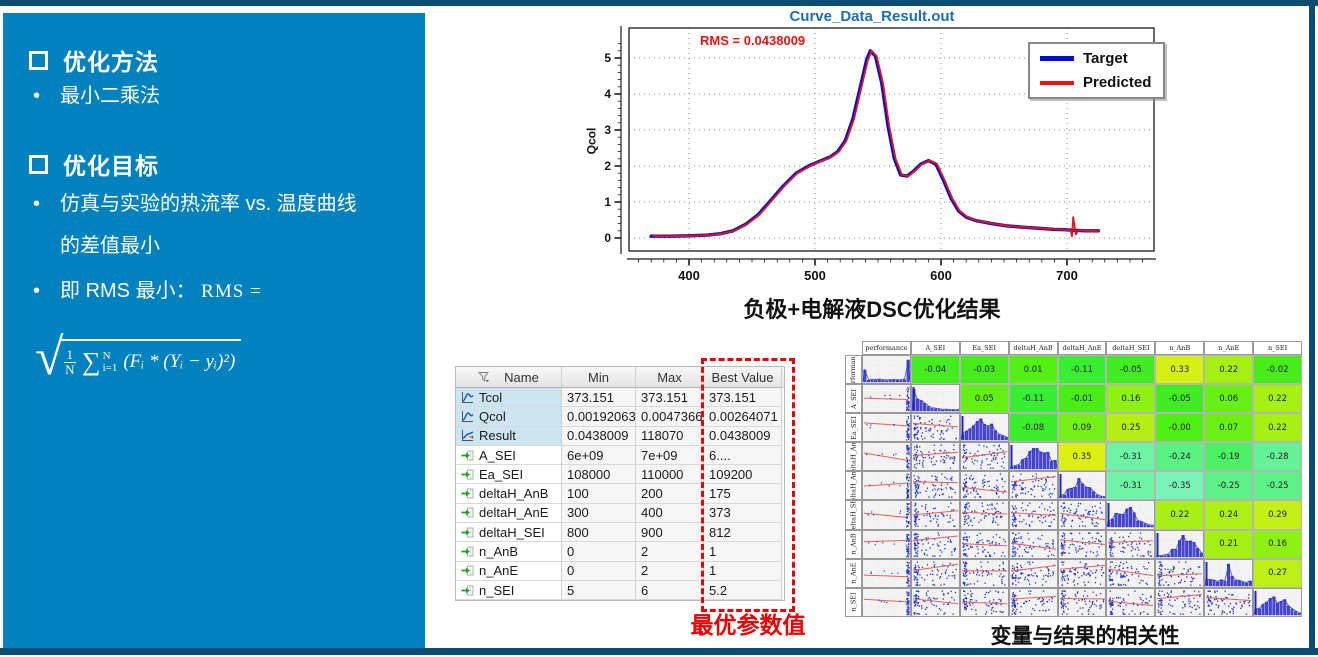  Describe the element at coordinates (659, 651) in the screenshot. I see `bottom-border-bar` at that location.